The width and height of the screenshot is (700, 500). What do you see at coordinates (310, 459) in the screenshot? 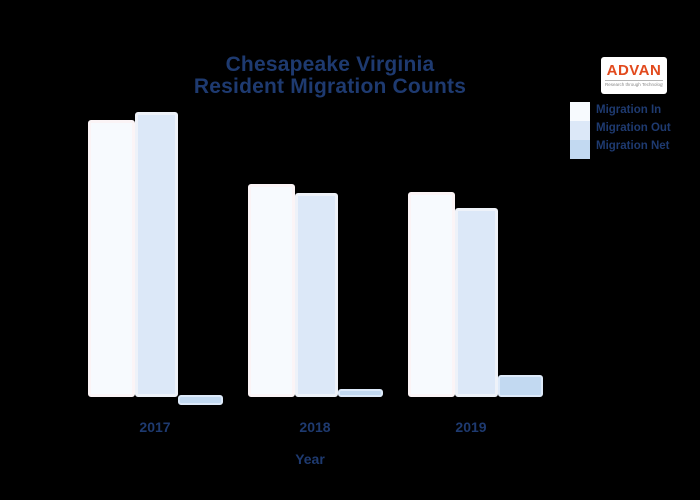
I see `x-axis-title: Year` at bounding box center [310, 459].